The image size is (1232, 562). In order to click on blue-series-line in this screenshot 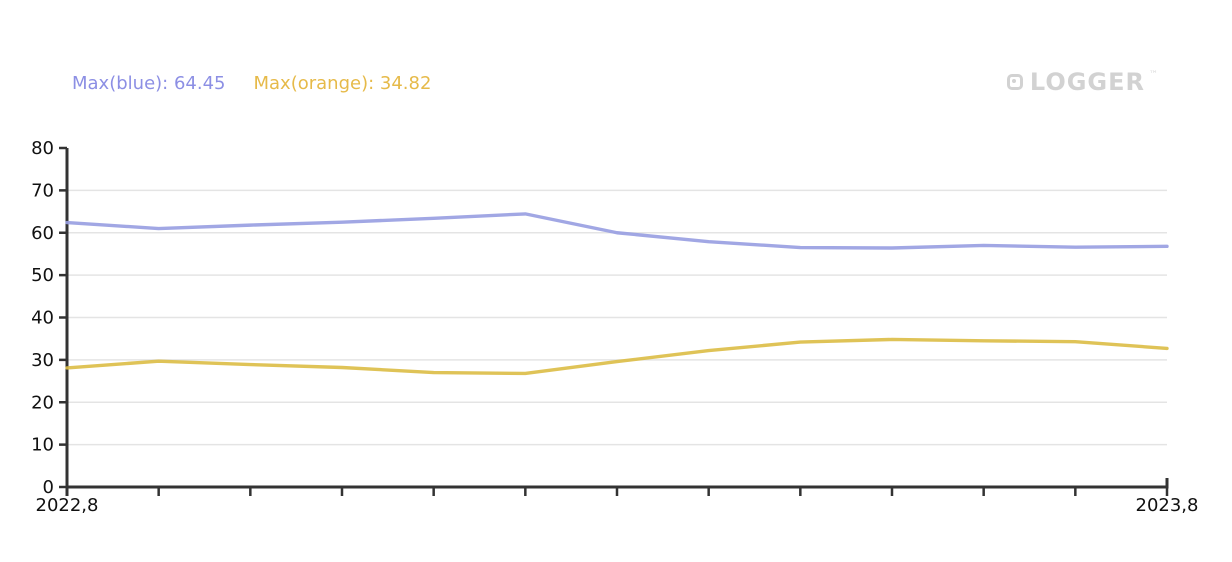, I will do `click(617, 231)`.